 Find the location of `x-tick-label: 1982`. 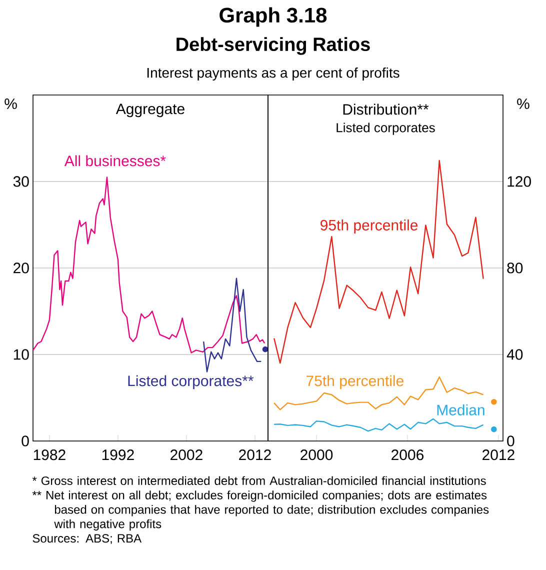

x-tick-label: 1982 is located at coordinates (50, 455).